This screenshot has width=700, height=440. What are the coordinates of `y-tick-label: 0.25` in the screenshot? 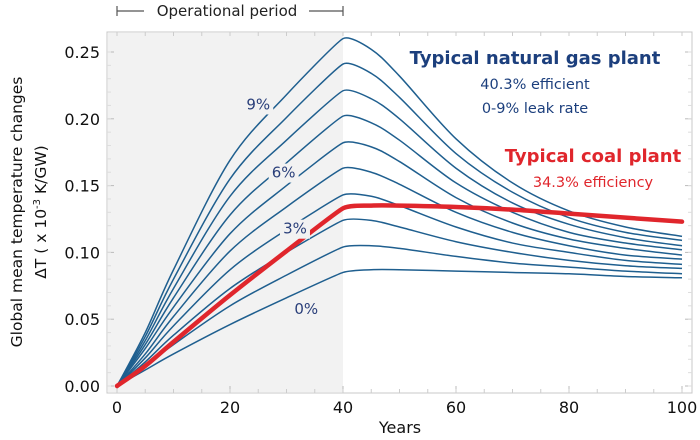 It's located at (82, 52).